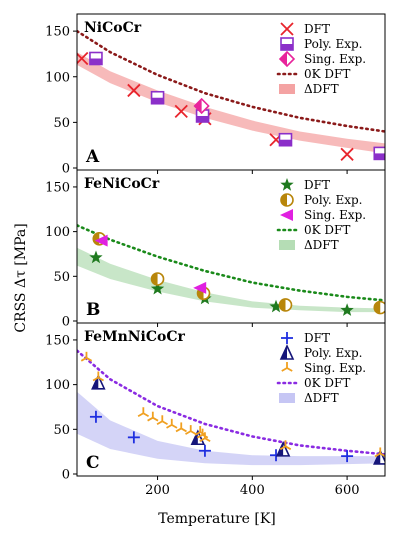 The image size is (405, 540). What do you see at coordinates (113, 28) in the screenshot?
I see `panel-title: NiCoCr` at bounding box center [113, 28].